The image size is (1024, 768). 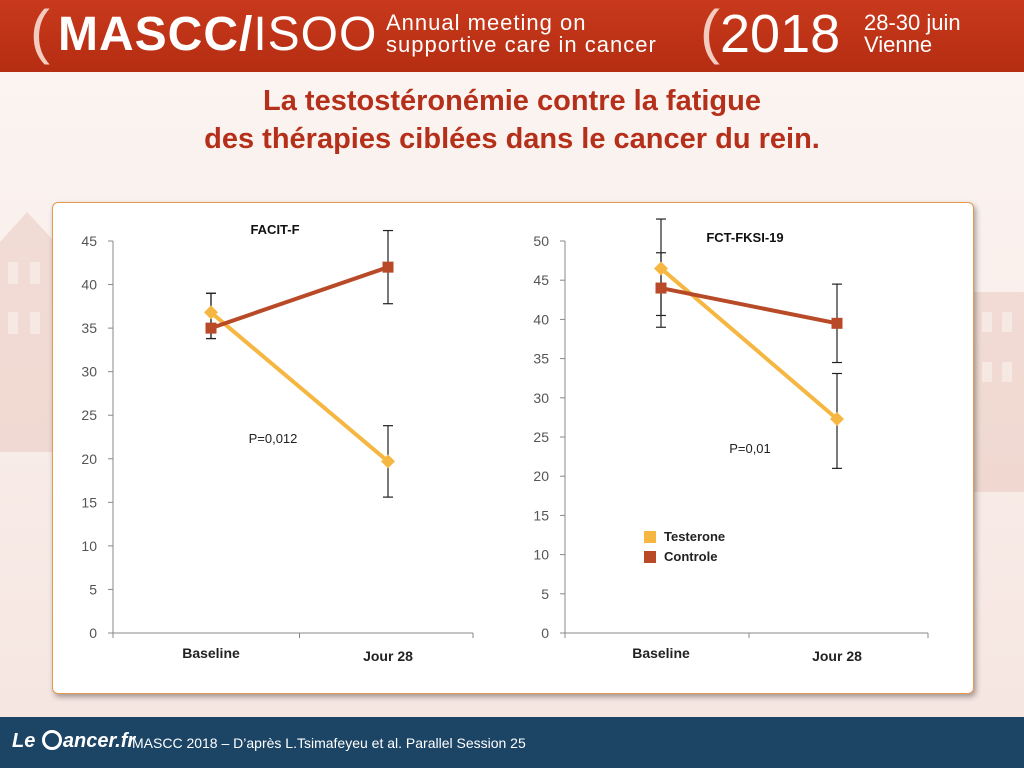 What do you see at coordinates (27, 332) in the screenshot?
I see `building-left-decoration` at bounding box center [27, 332].